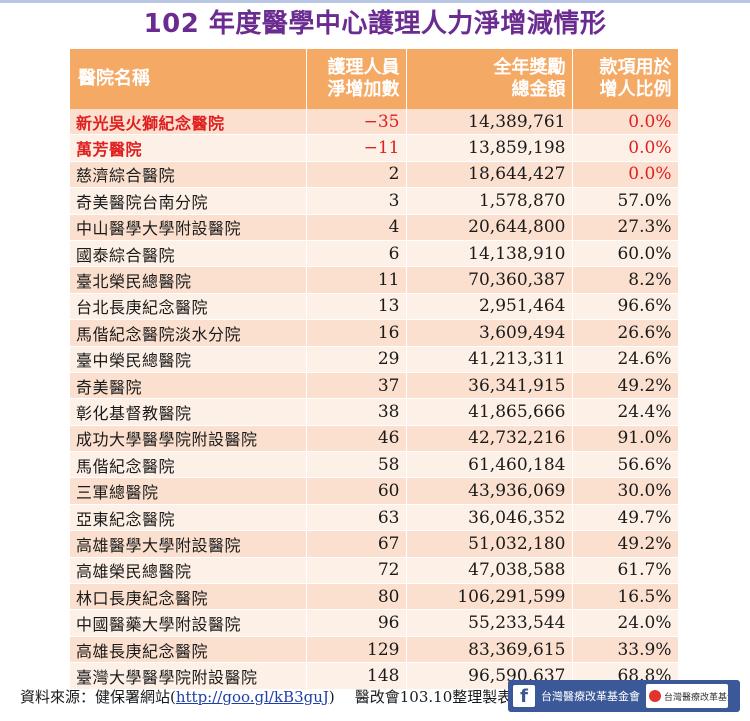 The height and width of the screenshot is (721, 750). Describe the element at coordinates (188, 333) in the screenshot. I see `hospital-cell: 馬偕紀念醫院淡水分院` at that location.